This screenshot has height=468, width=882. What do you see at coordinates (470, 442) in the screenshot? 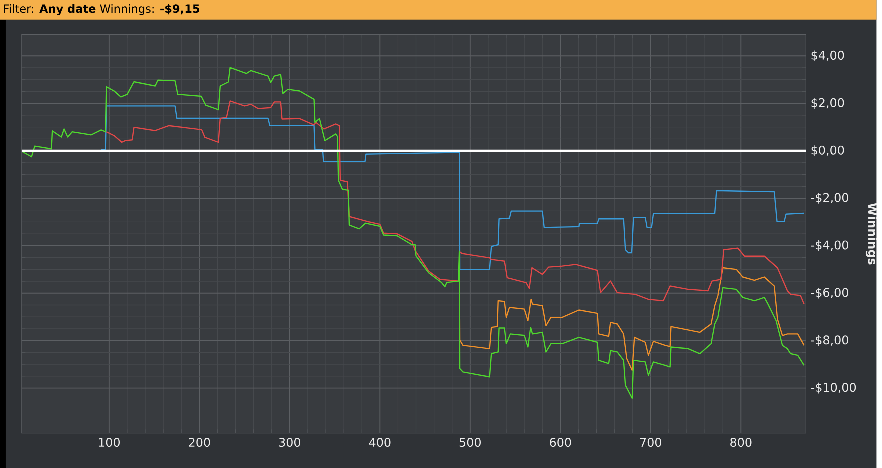
I see `x-tick-label: 500` at bounding box center [470, 442].